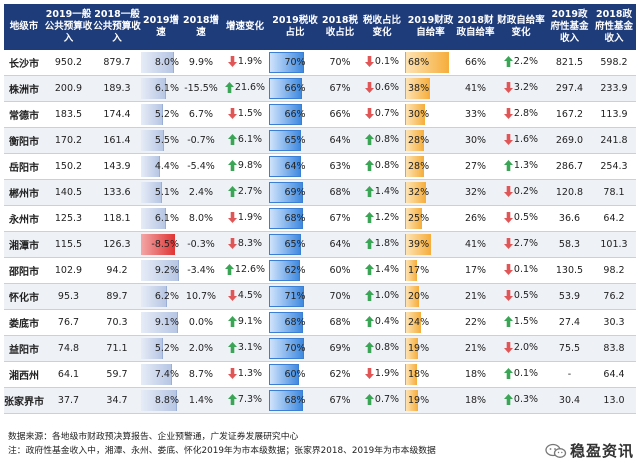 This screenshot has width=640, height=471. I want to click on growth-value: -8.5%, so click(165, 244).